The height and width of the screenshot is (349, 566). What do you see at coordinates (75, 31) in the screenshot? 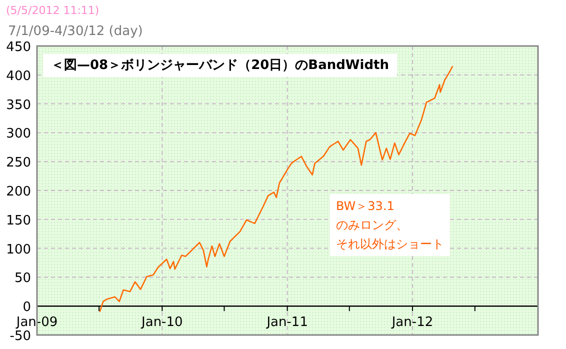
I see `chart-subtitle: 7/1/09-4/30/12 (day)` at bounding box center [75, 31].